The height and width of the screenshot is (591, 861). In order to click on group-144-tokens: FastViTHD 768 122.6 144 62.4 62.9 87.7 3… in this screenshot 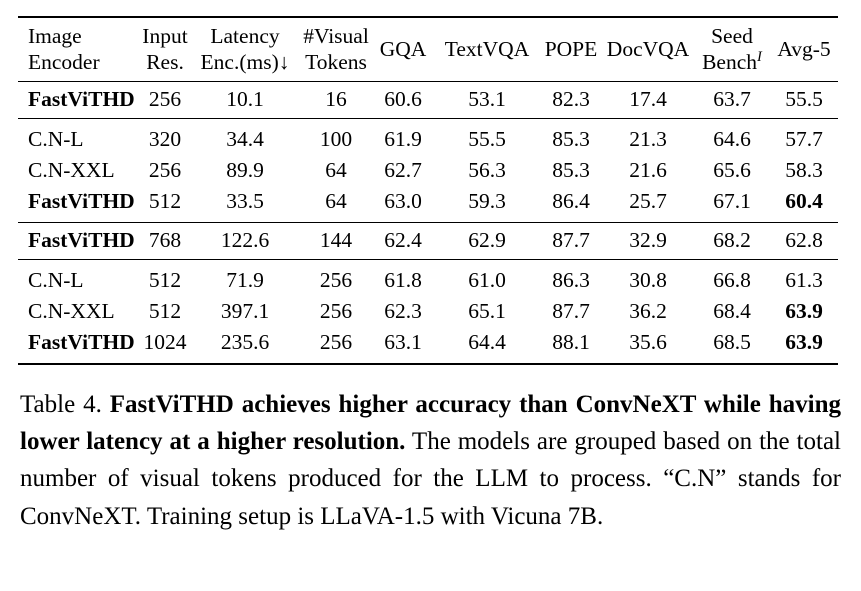, I will do `click(428, 241)`.